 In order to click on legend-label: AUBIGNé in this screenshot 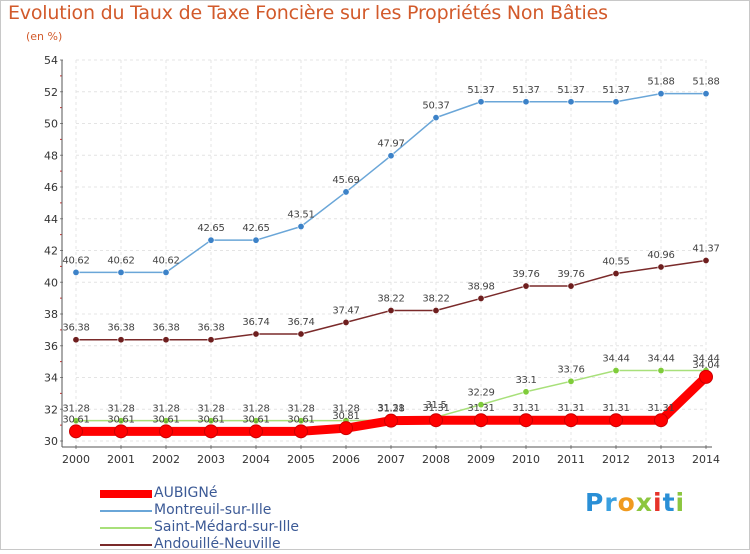, I will do `click(186, 493)`.